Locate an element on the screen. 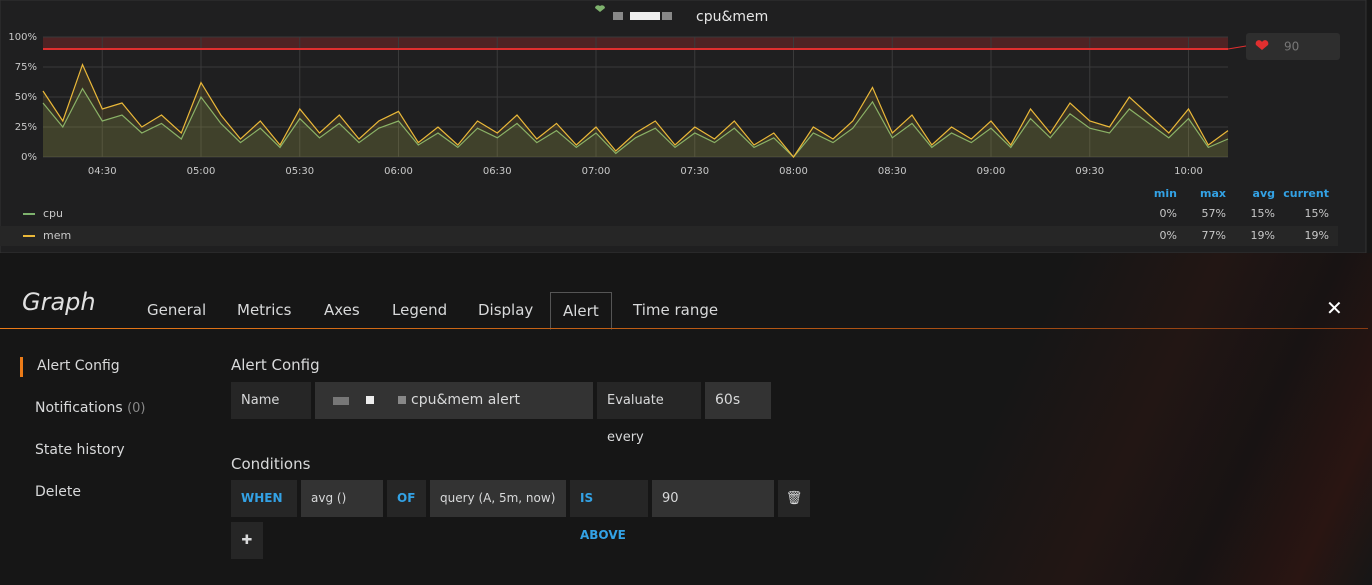  legend-column-header: current is located at coordinates (1306, 193).